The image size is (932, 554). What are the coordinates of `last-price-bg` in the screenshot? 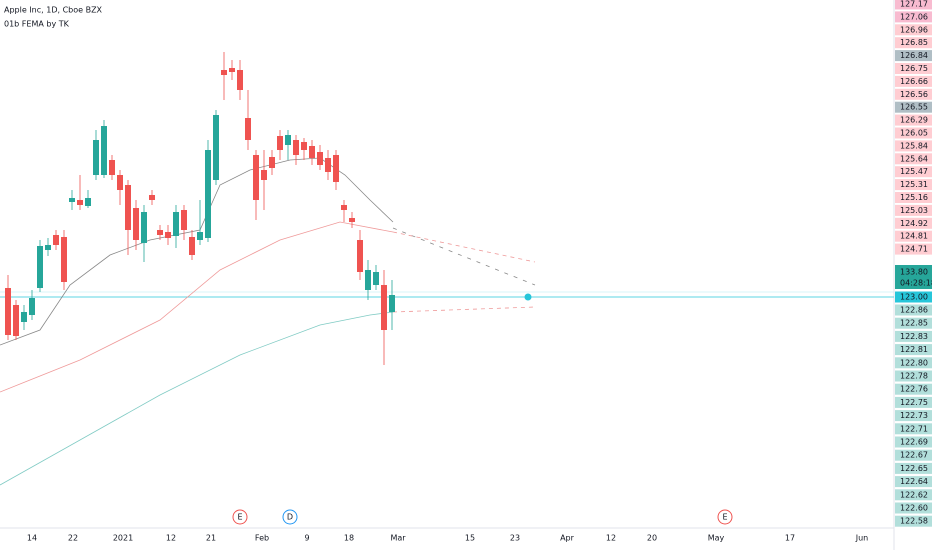 It's located at (913, 277).